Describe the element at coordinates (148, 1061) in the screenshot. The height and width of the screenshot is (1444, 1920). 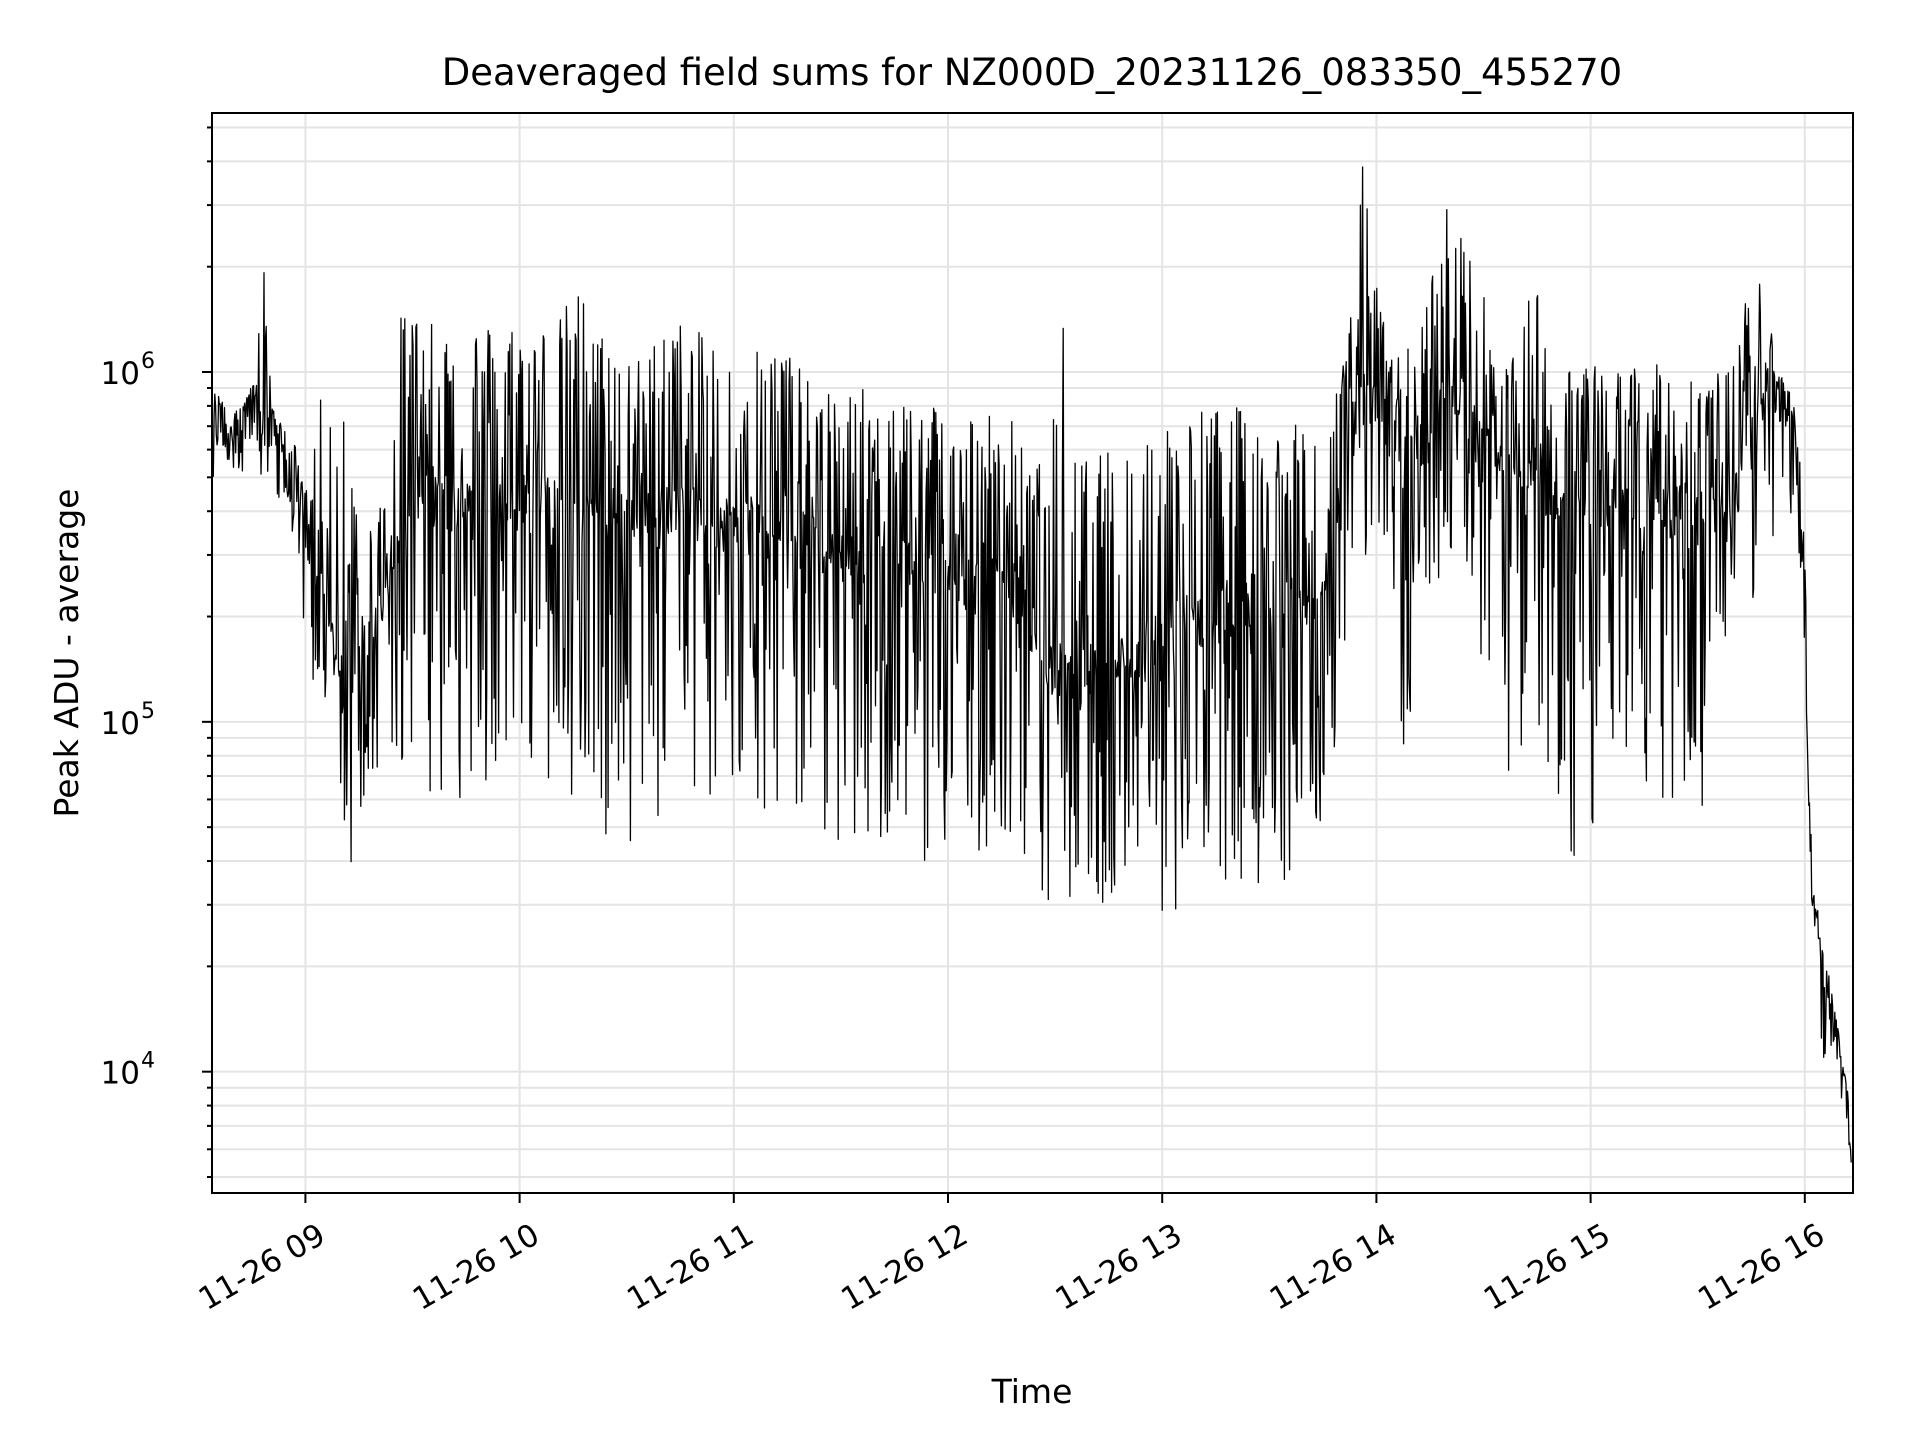
I see `y-tick-label-exponent: 4` at that location.